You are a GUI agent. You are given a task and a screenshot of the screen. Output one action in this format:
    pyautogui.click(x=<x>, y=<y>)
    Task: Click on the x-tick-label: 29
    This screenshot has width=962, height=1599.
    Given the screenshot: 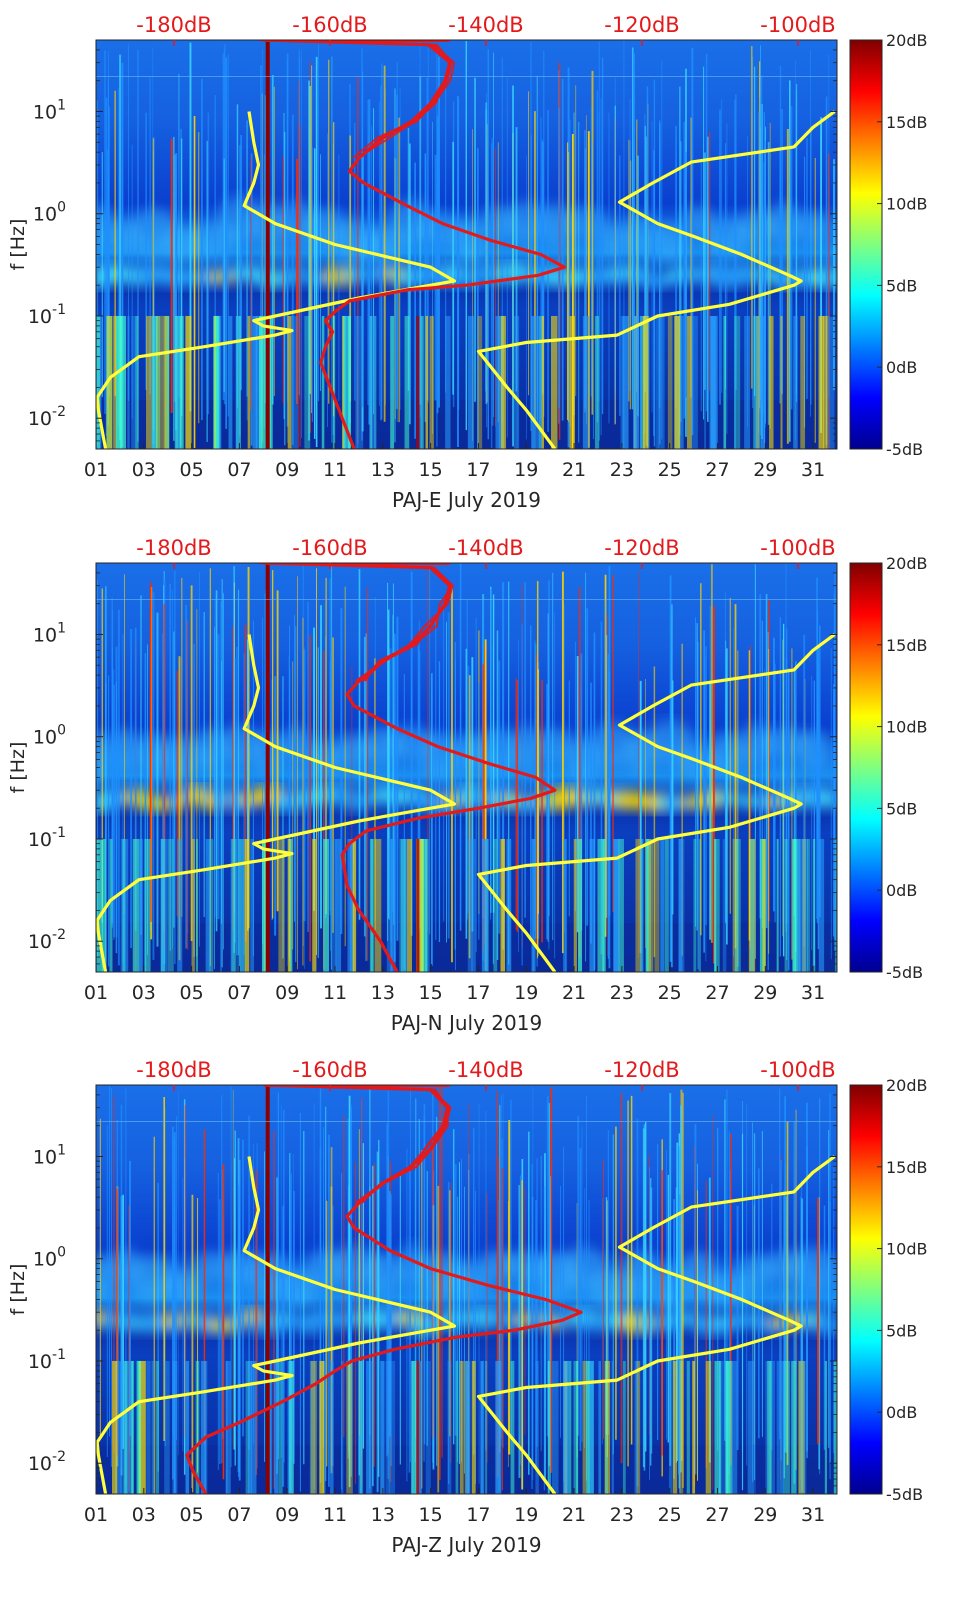 What is the action you would take?
    pyautogui.click(x=765, y=470)
    